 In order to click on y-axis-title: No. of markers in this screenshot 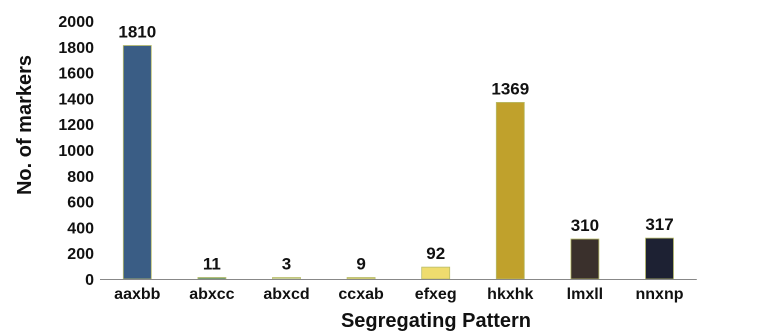, I will do `click(25, 125)`.